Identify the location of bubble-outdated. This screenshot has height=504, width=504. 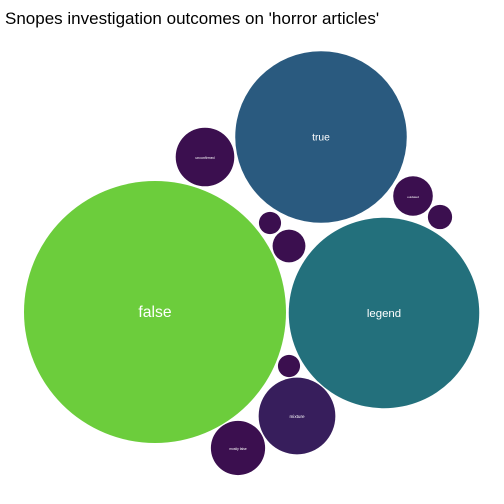
(413, 196).